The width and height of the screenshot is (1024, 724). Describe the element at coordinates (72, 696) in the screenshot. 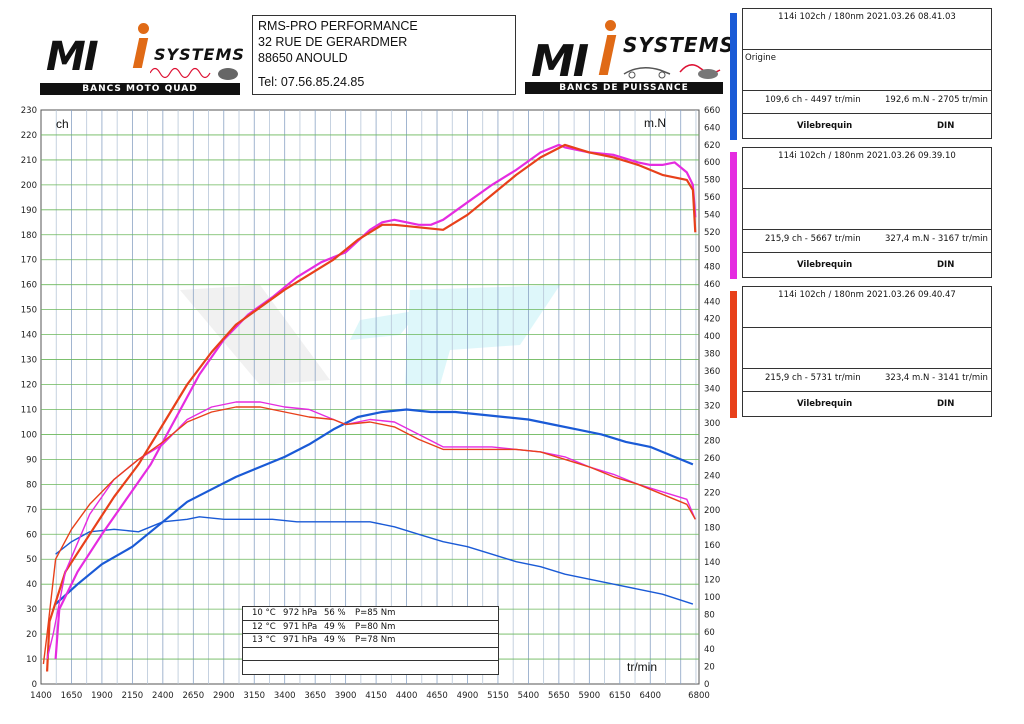

I see `x-tick-label: 1650` at that location.